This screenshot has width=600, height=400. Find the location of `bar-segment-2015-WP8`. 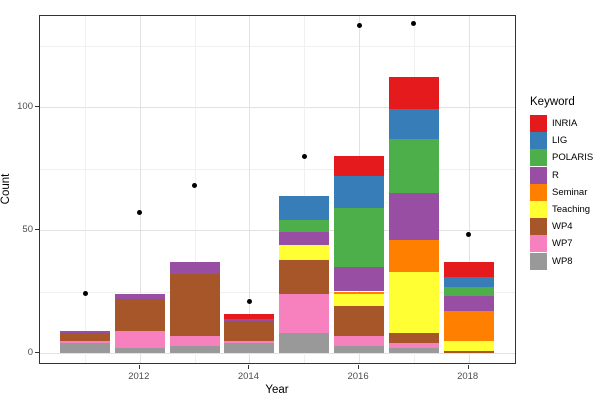

bar-segment-2015-WP8 is located at coordinates (304, 343).